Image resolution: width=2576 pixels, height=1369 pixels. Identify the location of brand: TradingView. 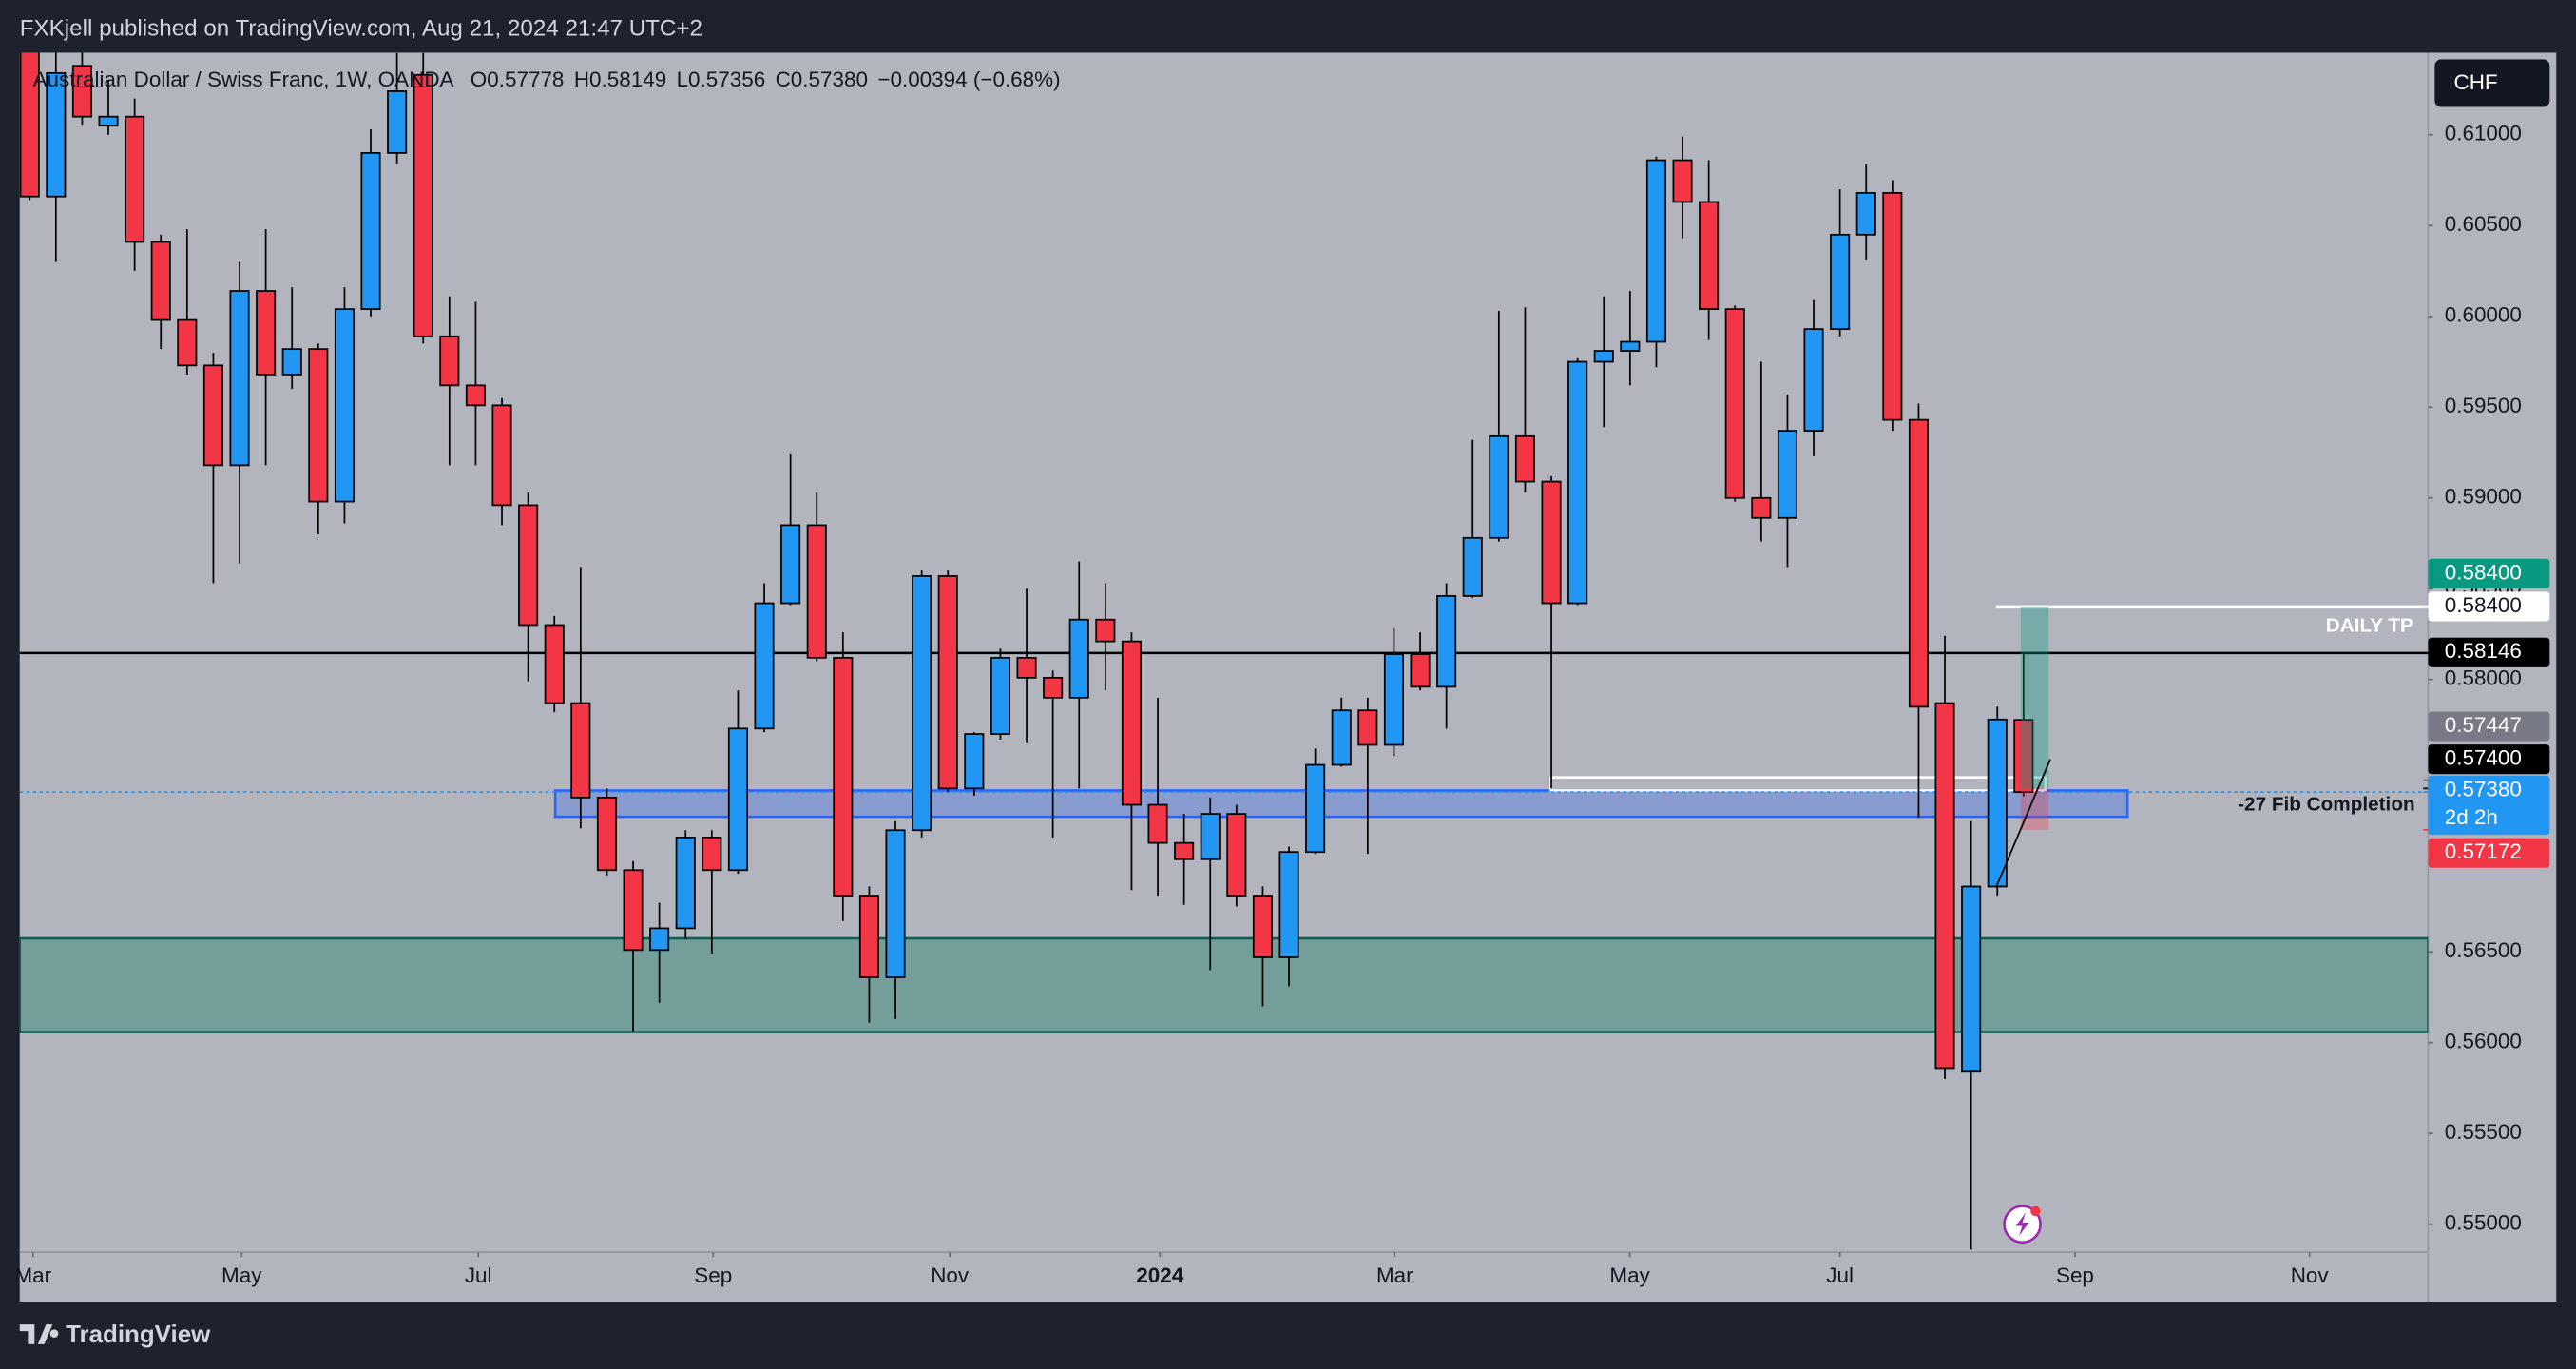
(138, 1334).